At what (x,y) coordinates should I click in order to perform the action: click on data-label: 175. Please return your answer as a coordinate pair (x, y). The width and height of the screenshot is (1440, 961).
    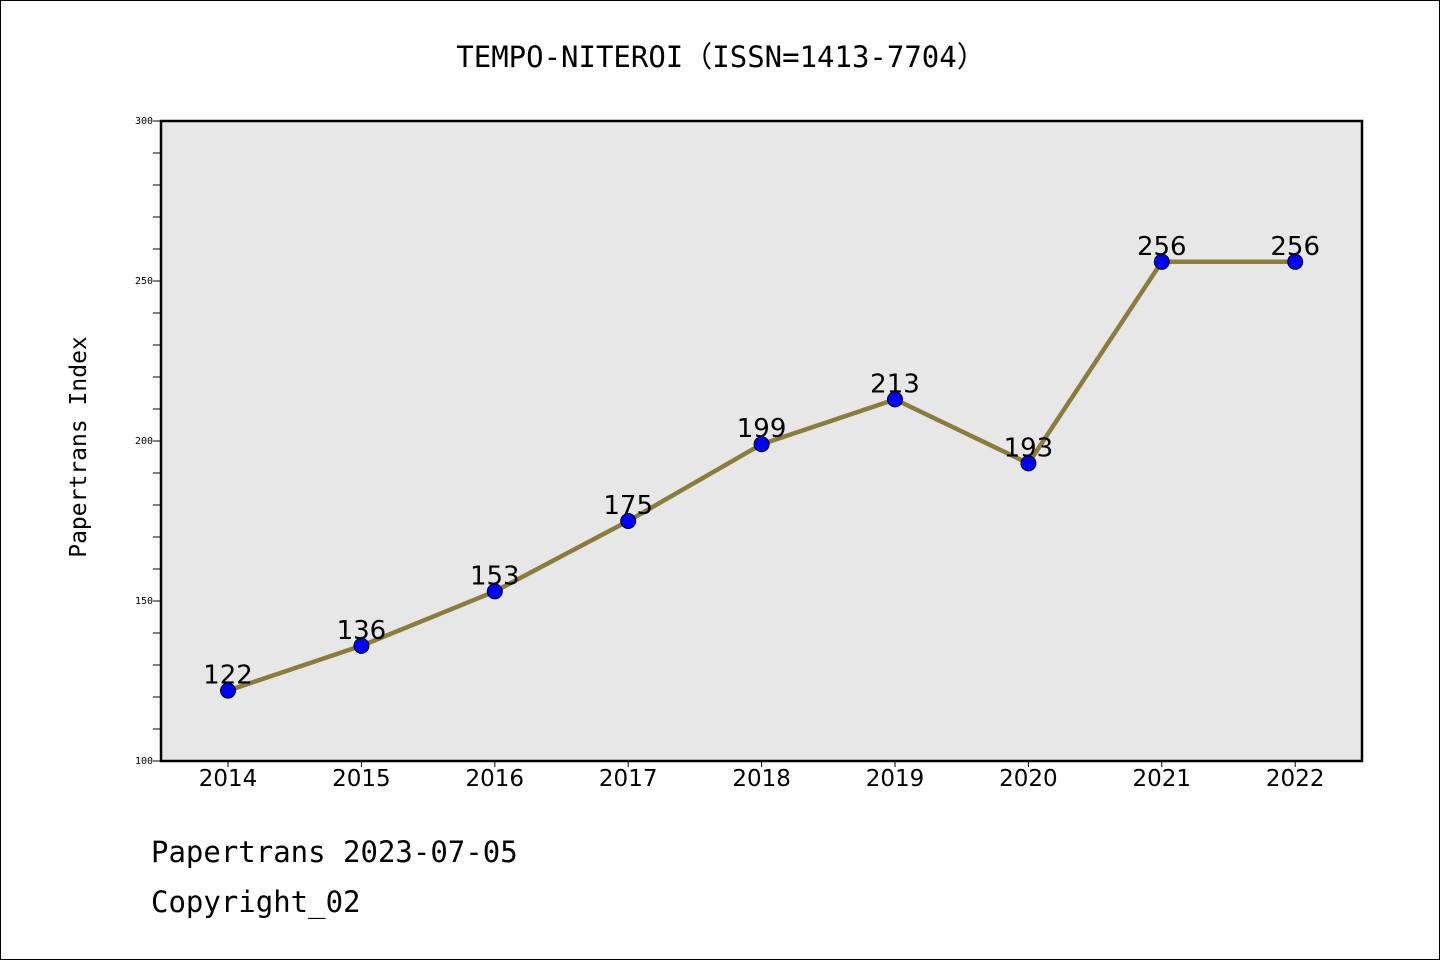
    Looking at the image, I should click on (628, 506).